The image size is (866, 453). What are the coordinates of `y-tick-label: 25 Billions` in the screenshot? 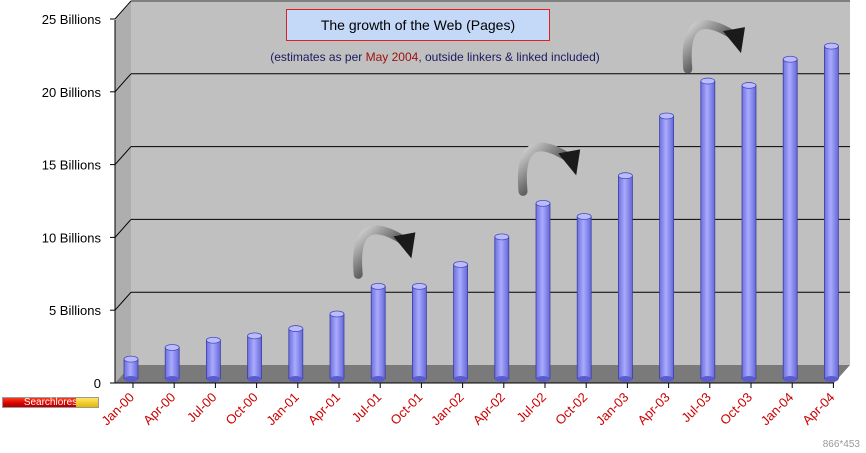 It's located at (72, 19).